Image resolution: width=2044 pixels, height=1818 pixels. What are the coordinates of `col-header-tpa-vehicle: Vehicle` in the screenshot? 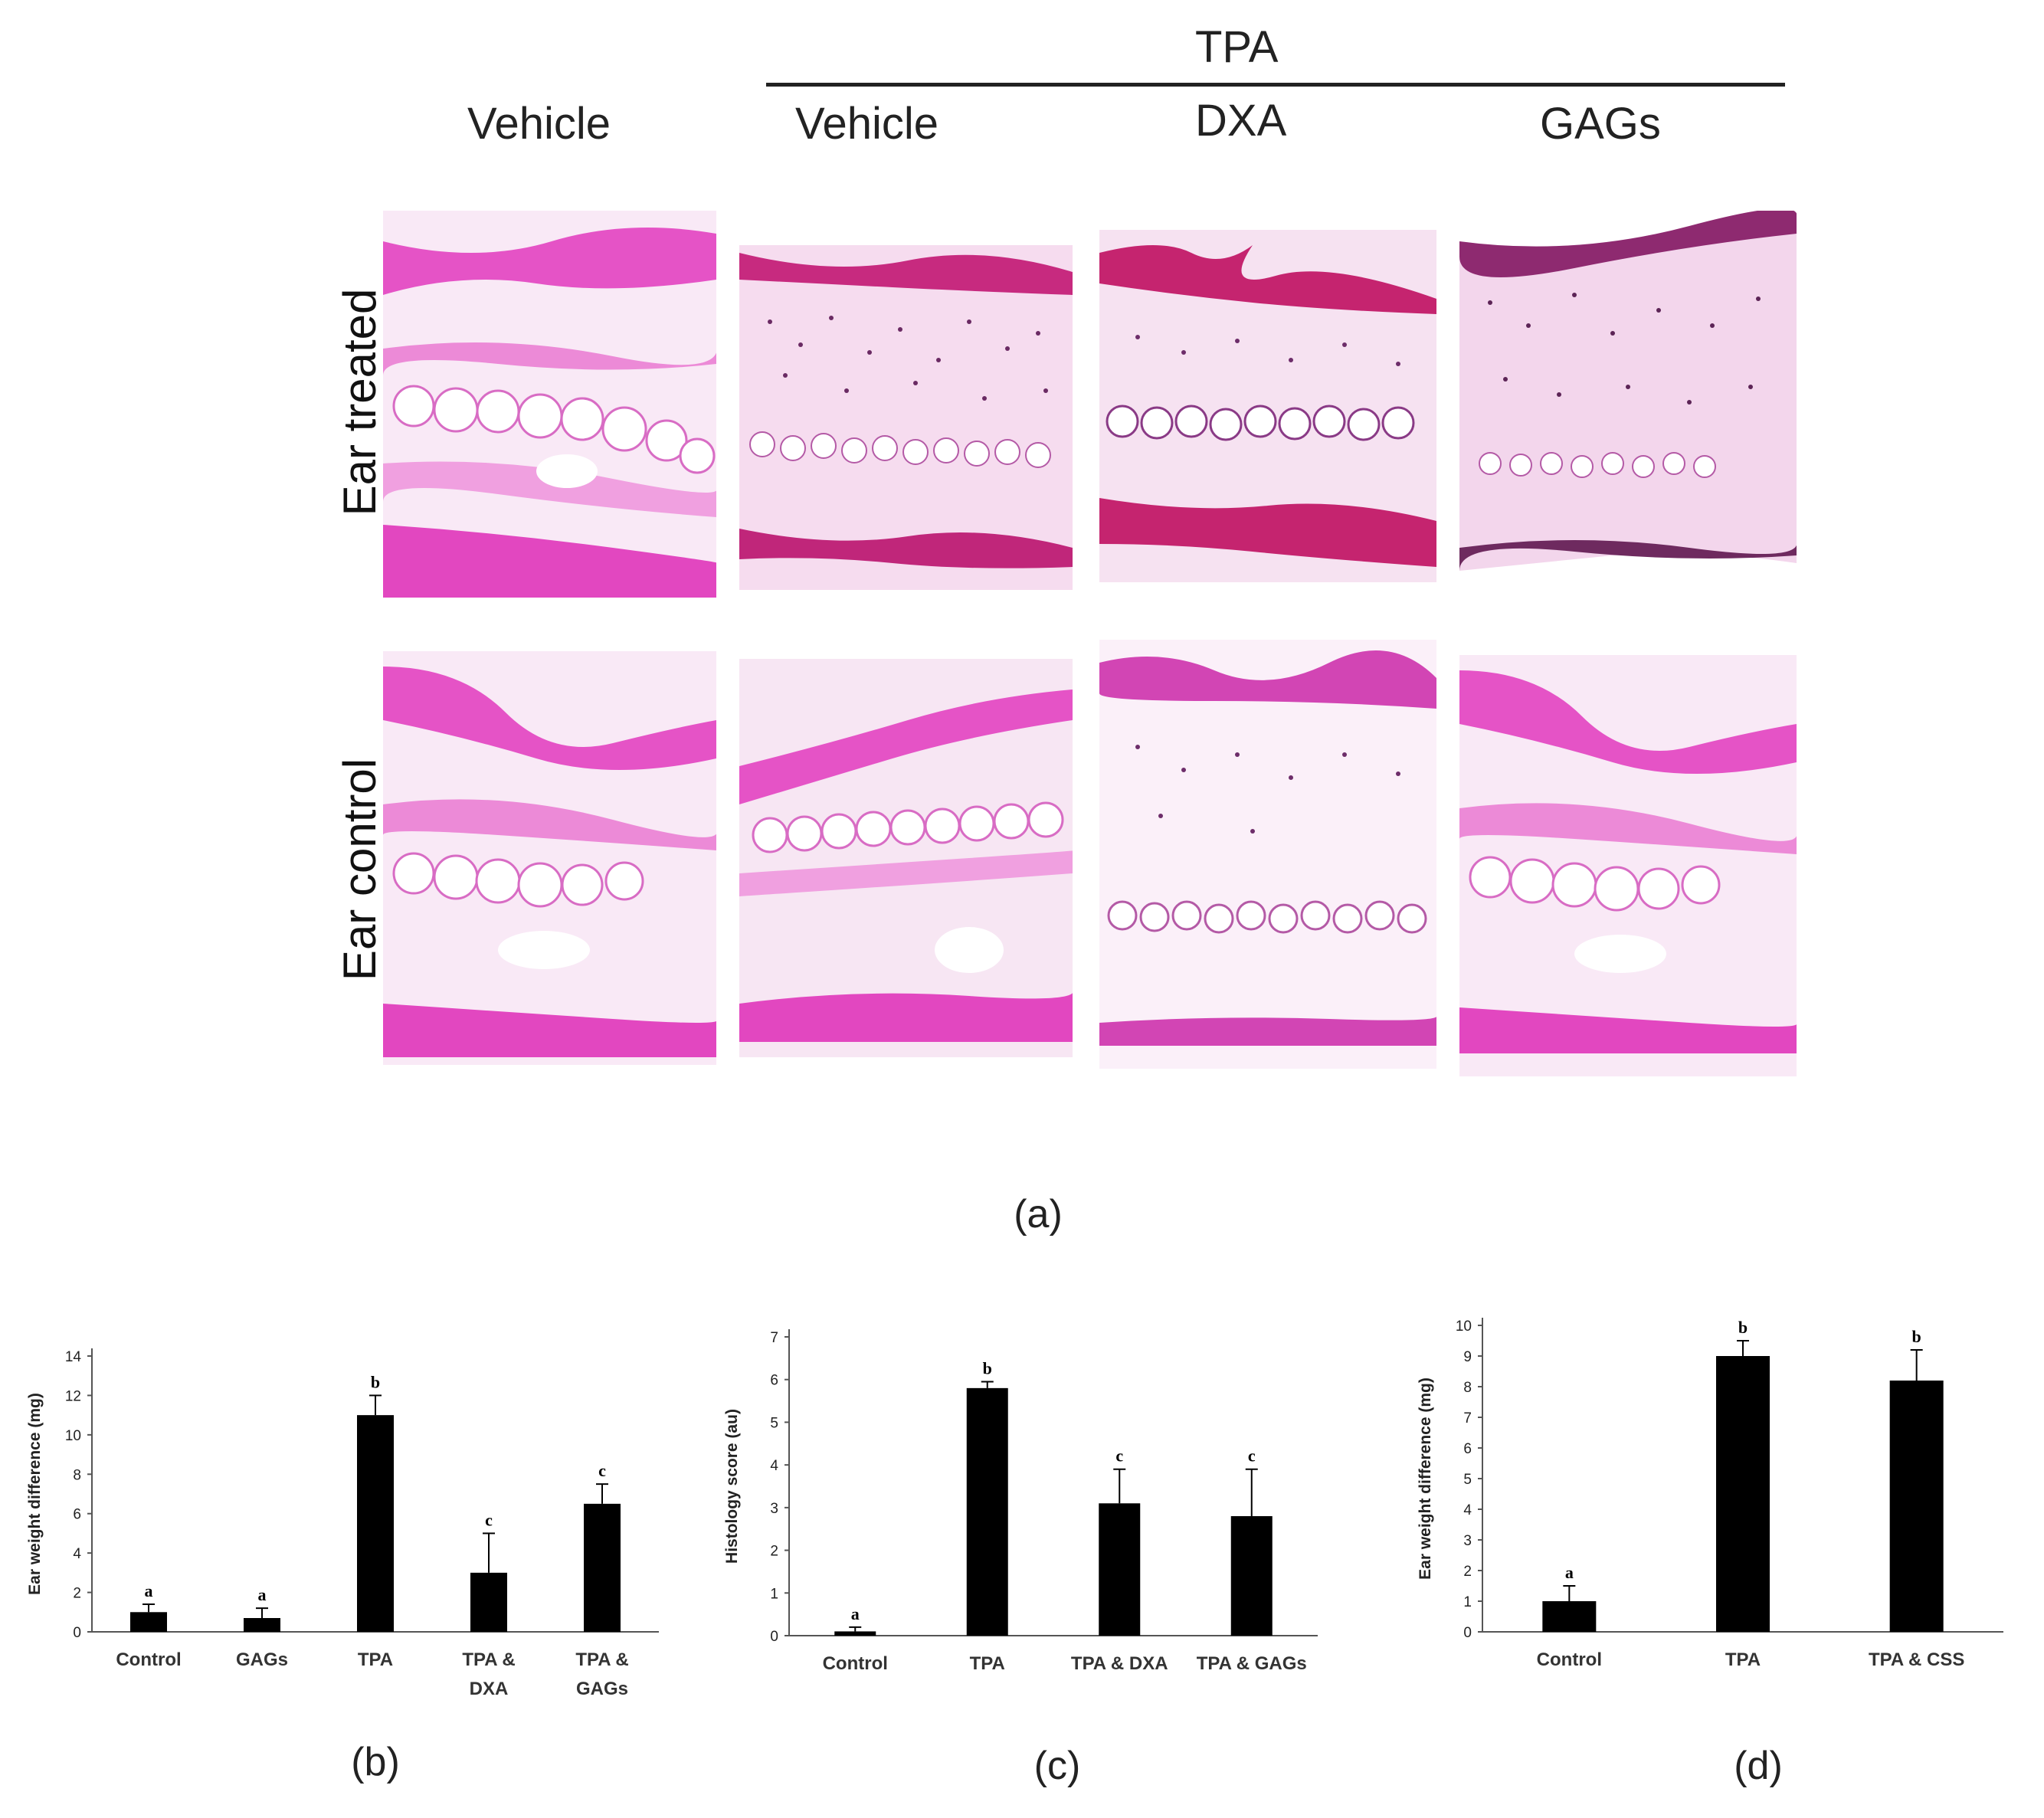 It's located at (867, 124).